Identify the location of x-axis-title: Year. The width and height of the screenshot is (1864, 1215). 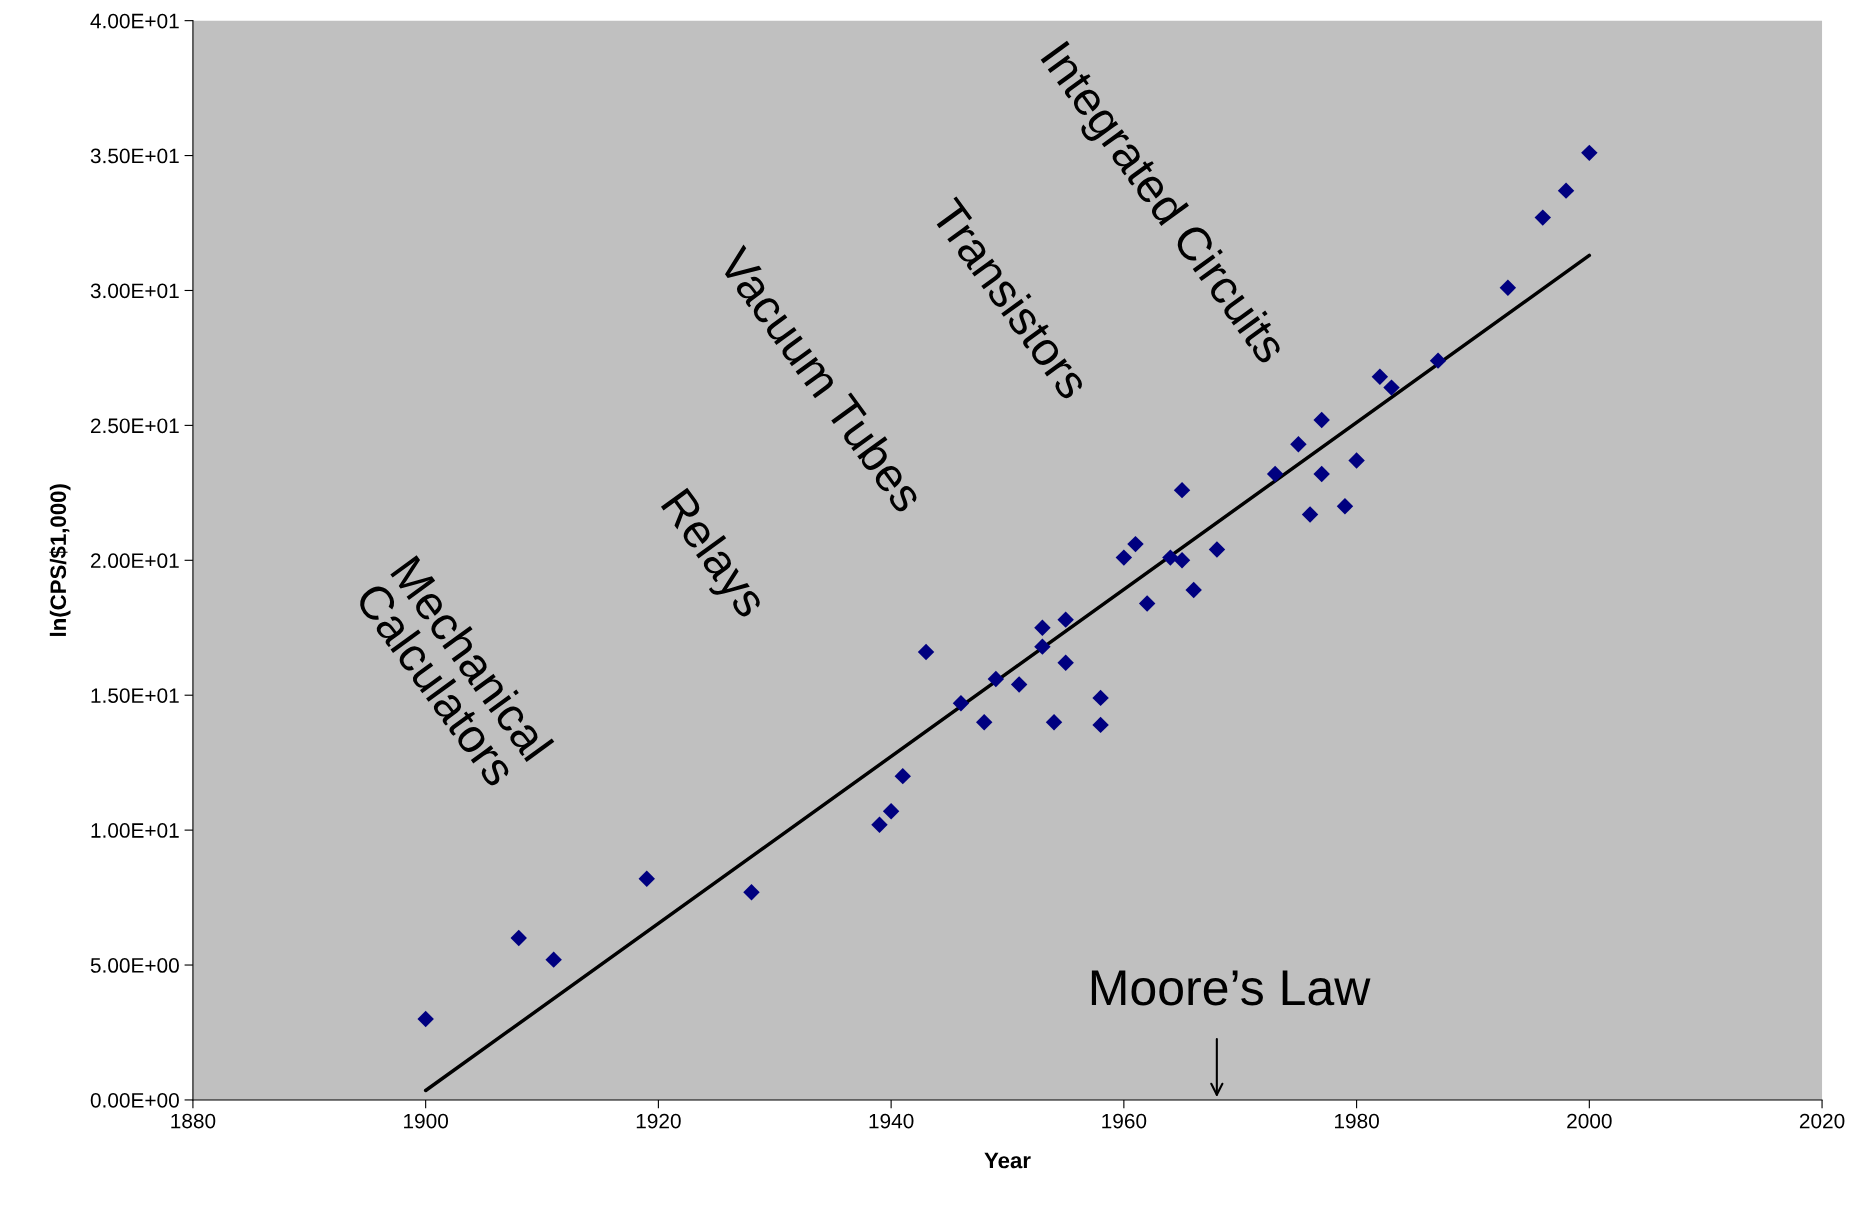
(1007, 1160).